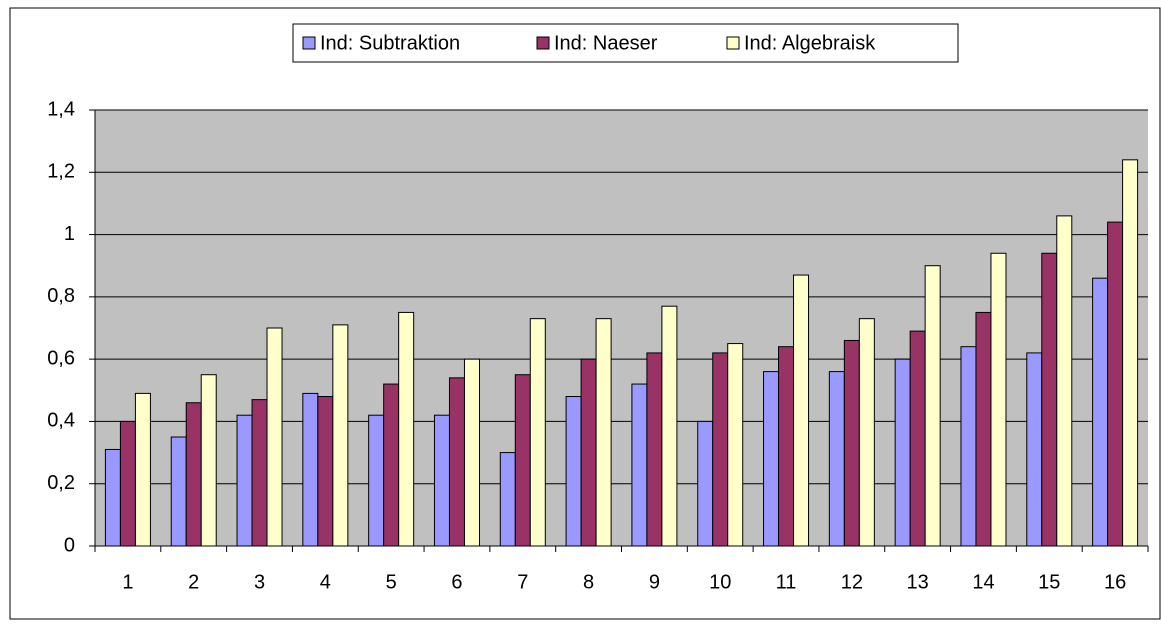 This screenshot has width=1161, height=625. What do you see at coordinates (391, 582) in the screenshot?
I see `x-tick-label: 5` at bounding box center [391, 582].